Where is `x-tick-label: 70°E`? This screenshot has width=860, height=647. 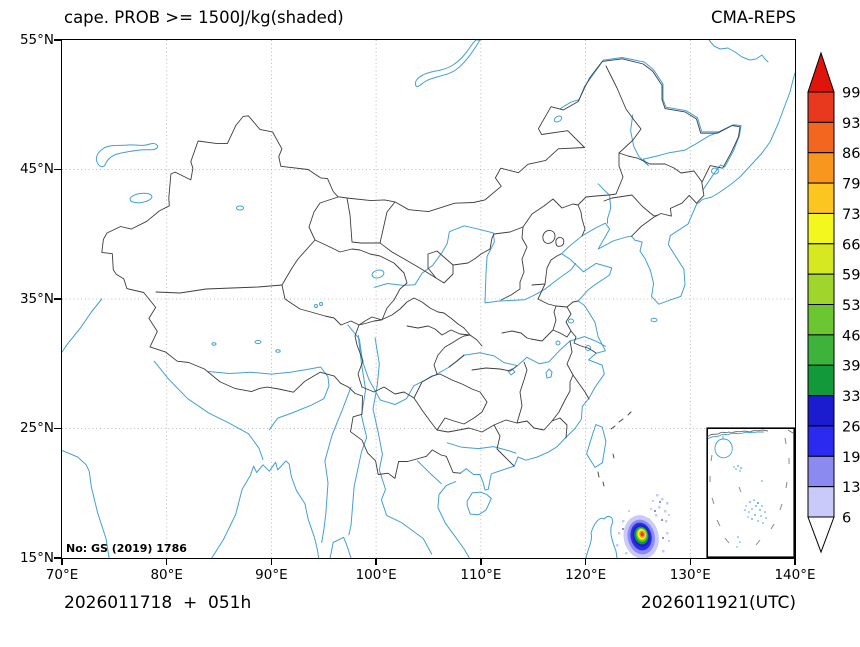 x-tick-label: 70°E is located at coordinates (62, 575).